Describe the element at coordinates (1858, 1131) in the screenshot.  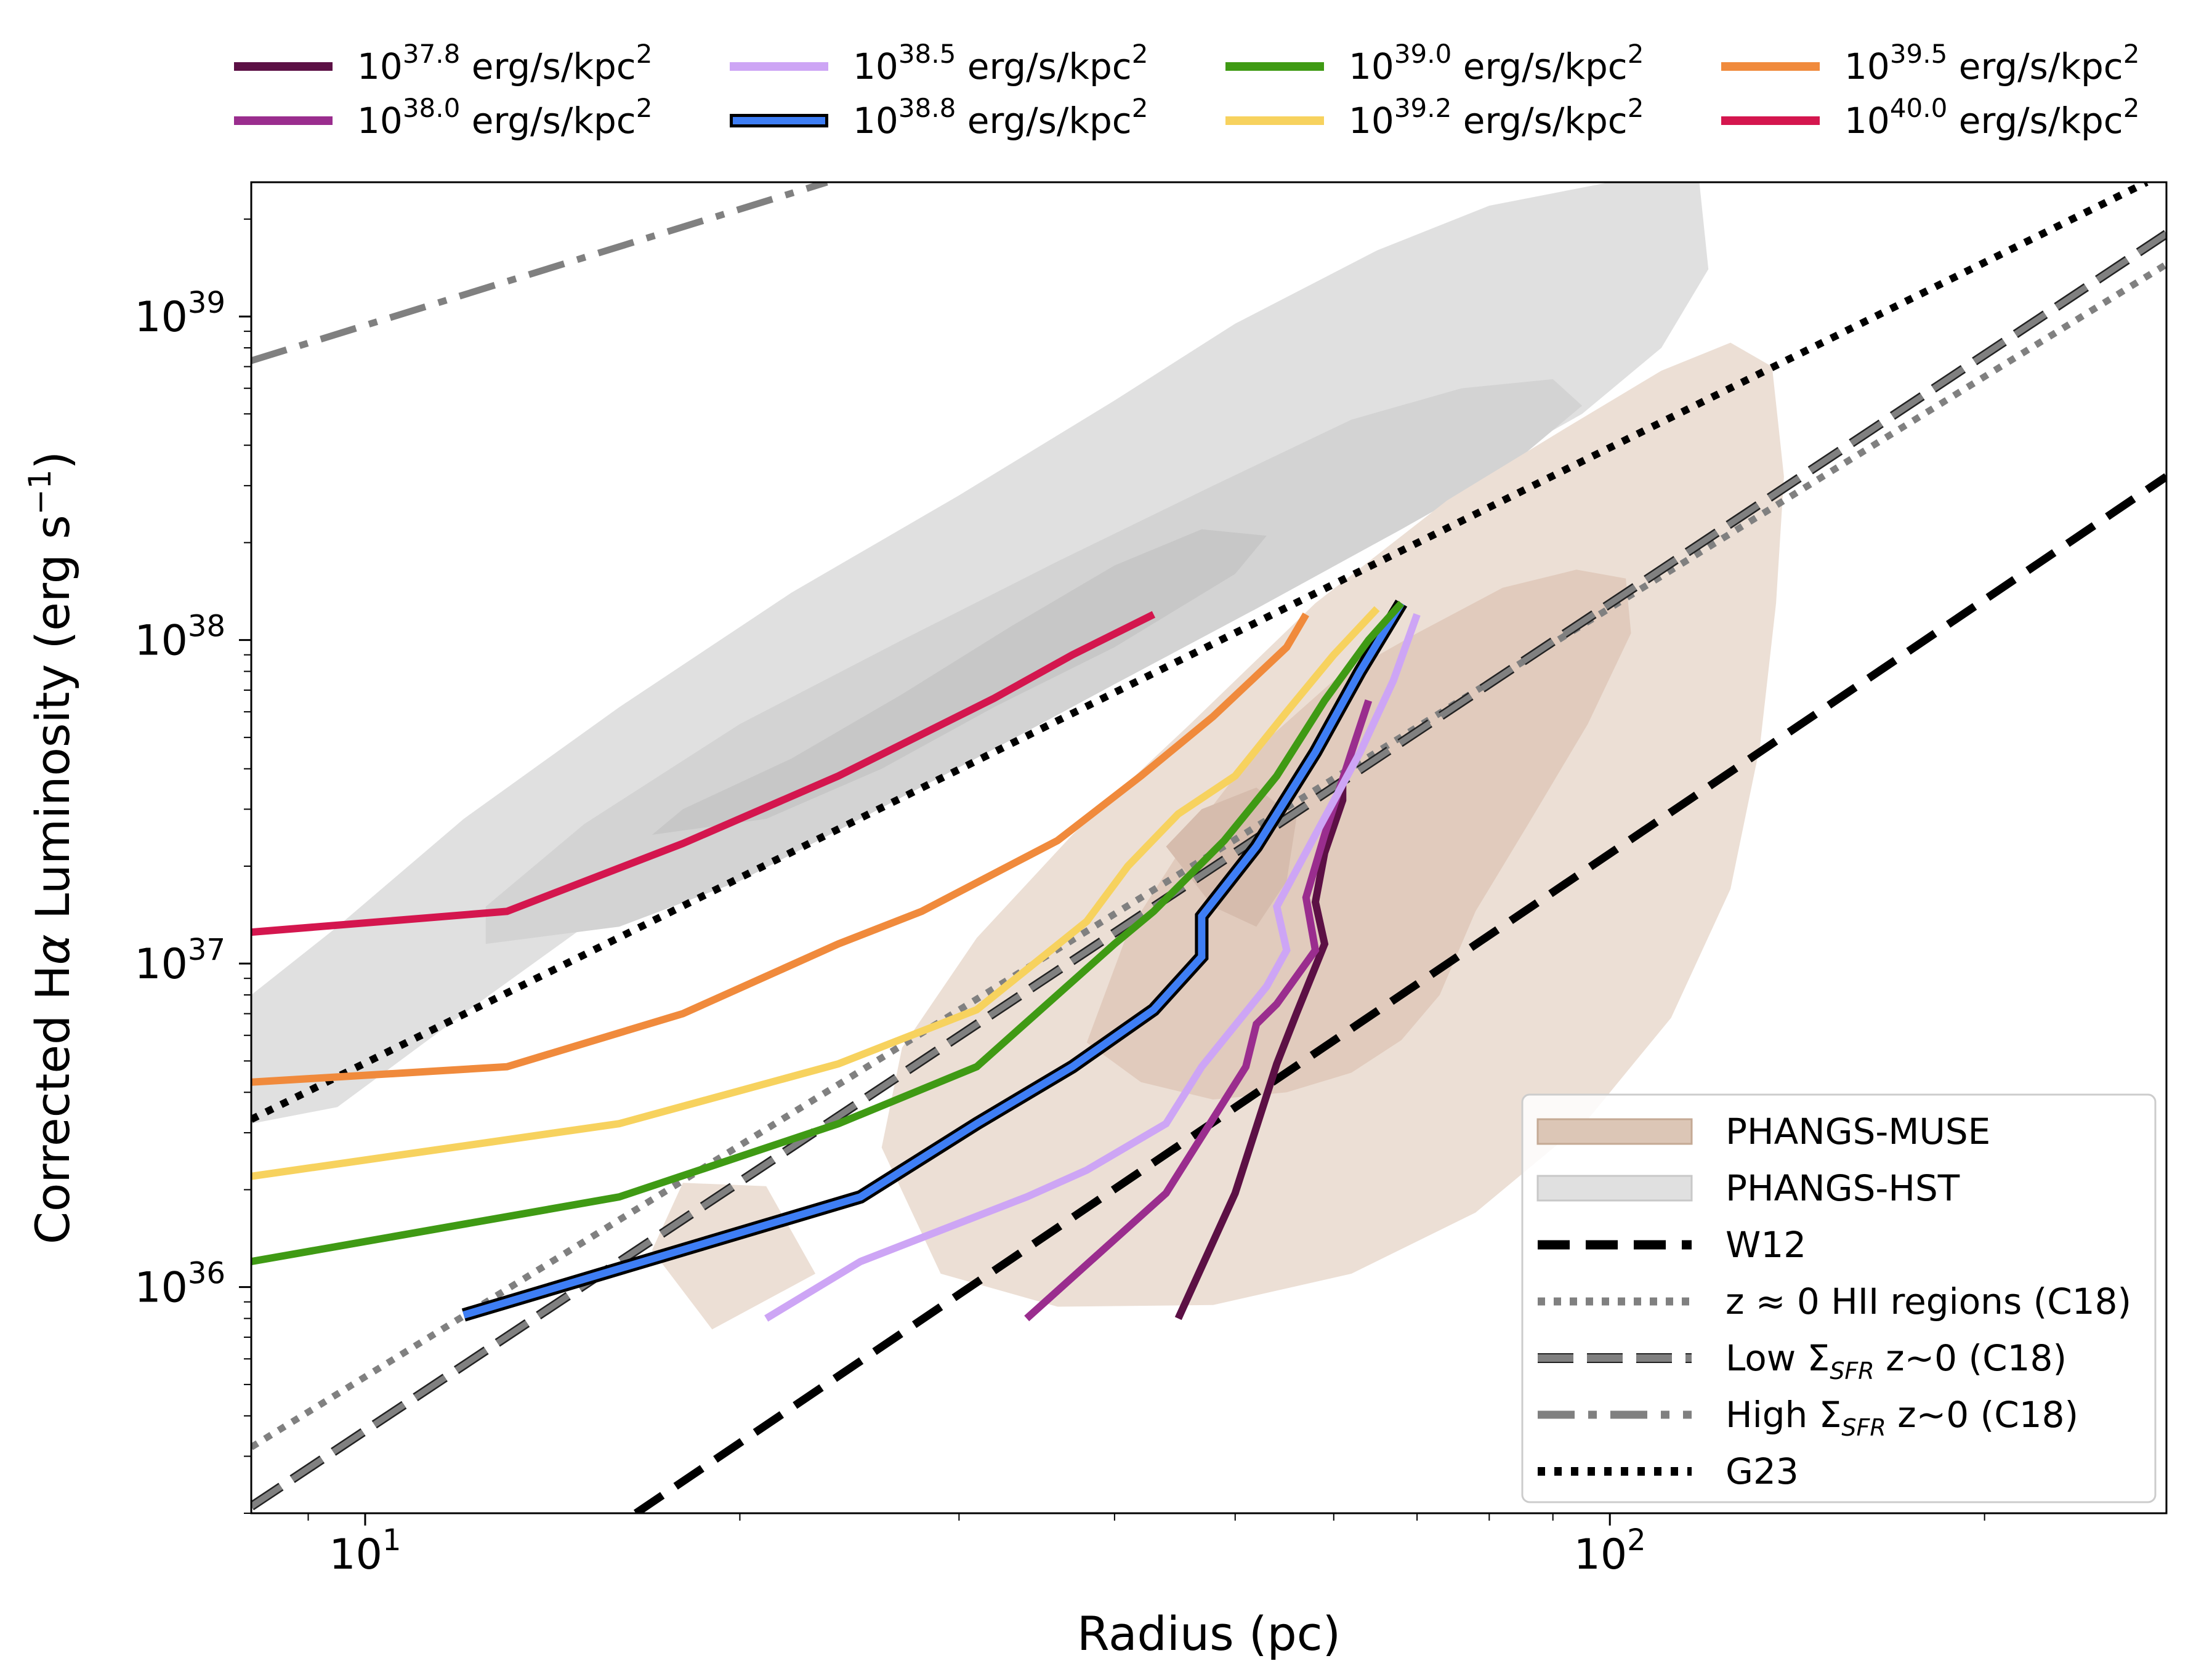
I see `inner-legend-label: PHANGS-MUSE` at that location.